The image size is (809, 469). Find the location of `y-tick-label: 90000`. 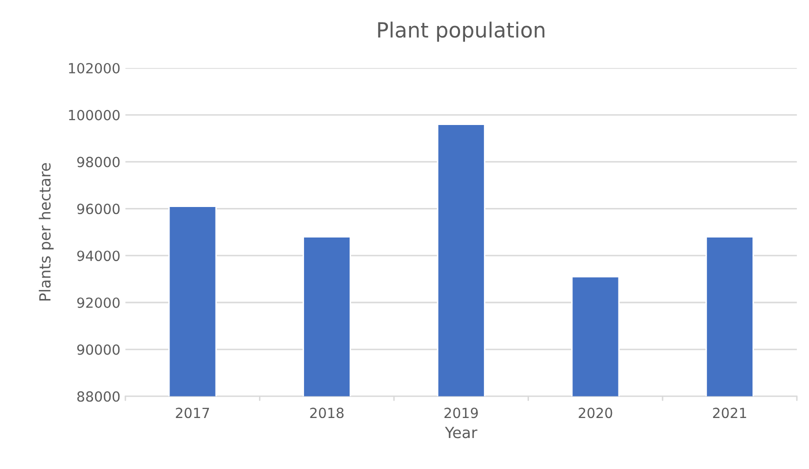

y-tick-label: 90000 is located at coordinates (98, 349).